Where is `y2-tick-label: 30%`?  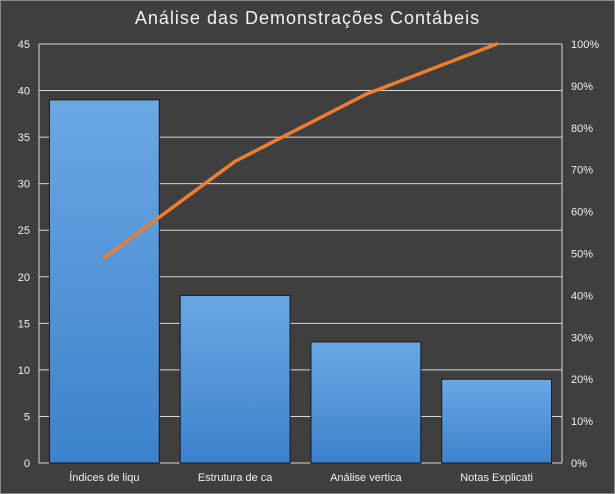
y2-tick-label: 30% is located at coordinates (582, 338).